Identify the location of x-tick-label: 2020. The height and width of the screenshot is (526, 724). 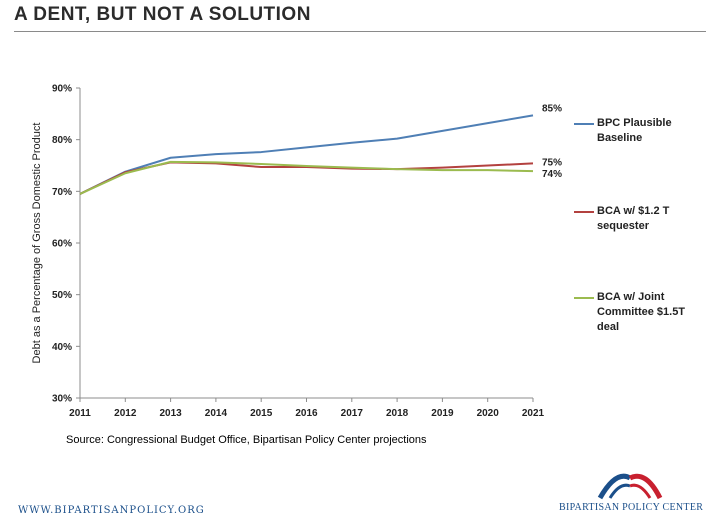
(488, 413).